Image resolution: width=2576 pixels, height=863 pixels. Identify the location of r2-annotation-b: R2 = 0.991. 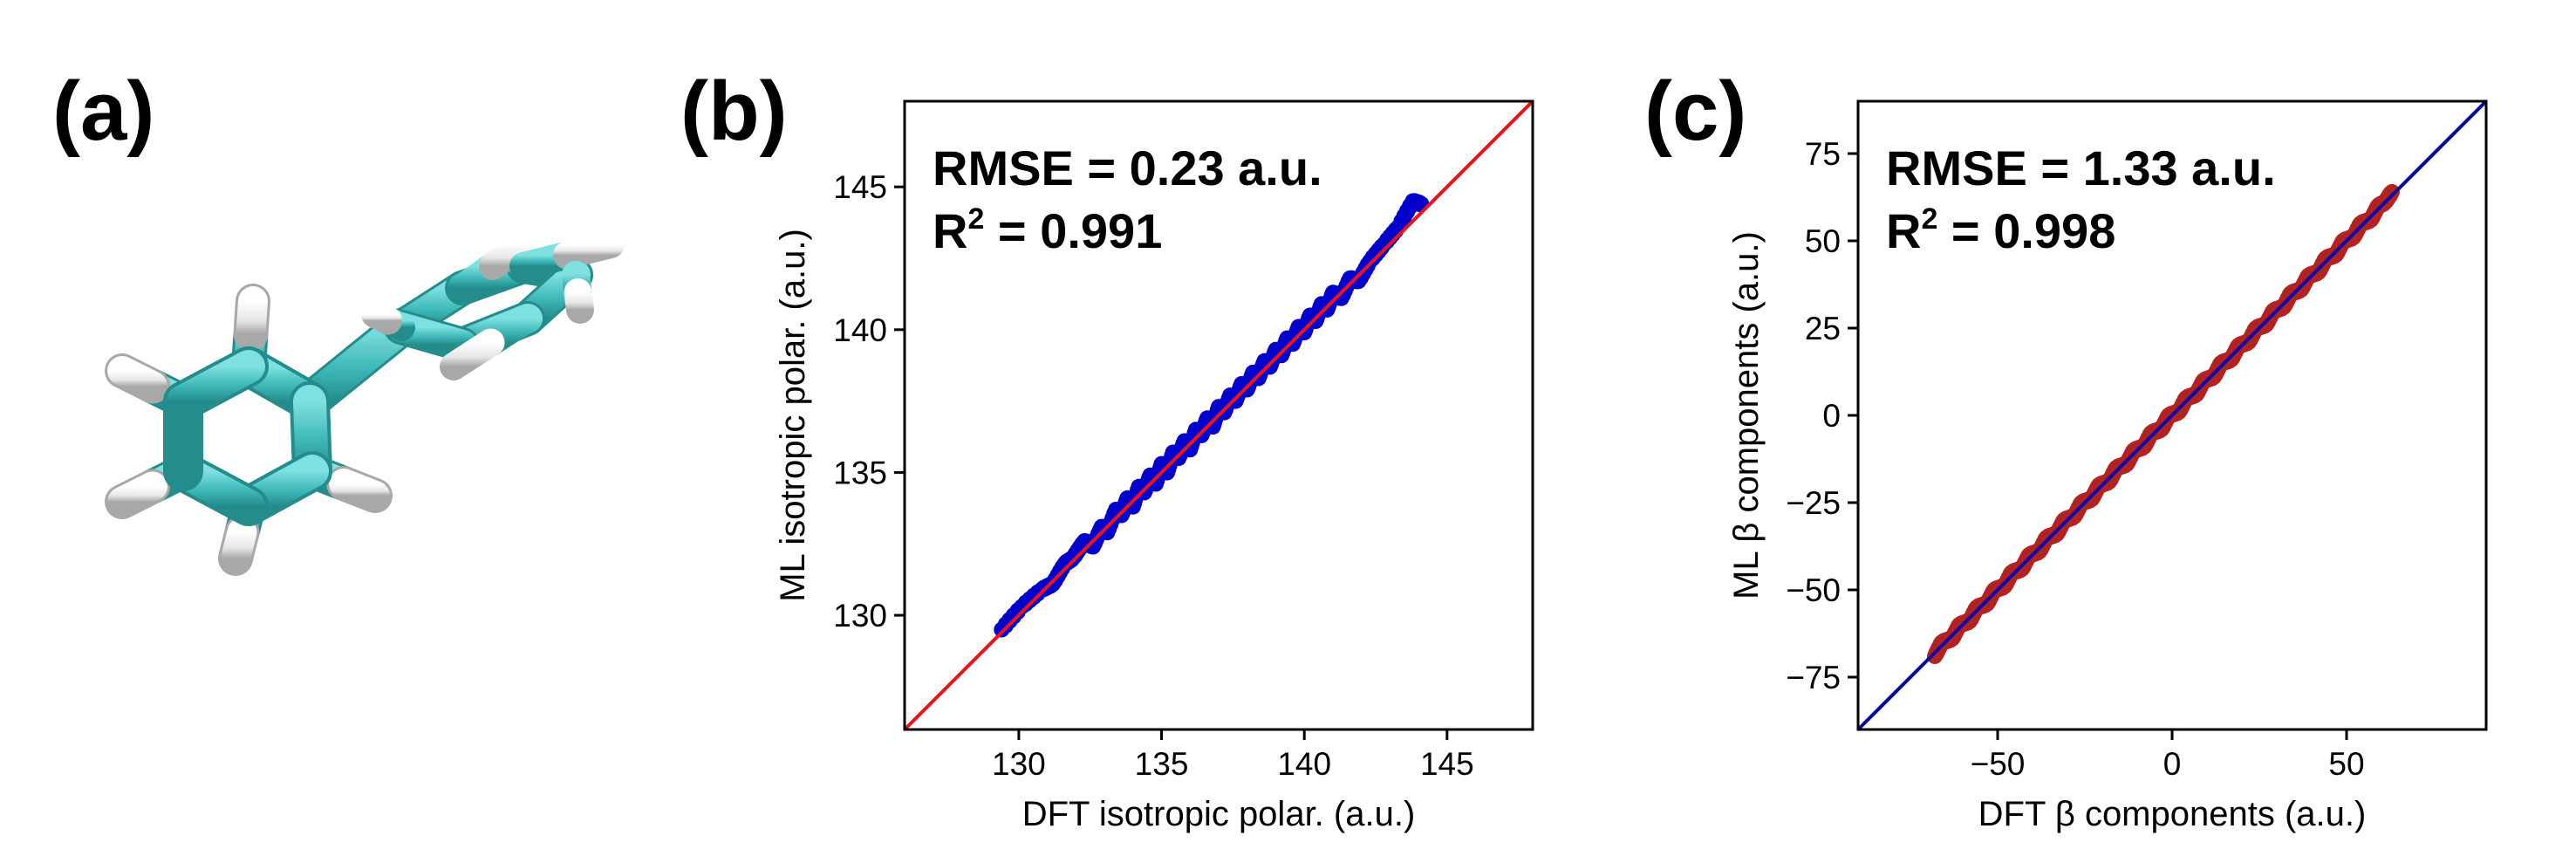
(1047, 230).